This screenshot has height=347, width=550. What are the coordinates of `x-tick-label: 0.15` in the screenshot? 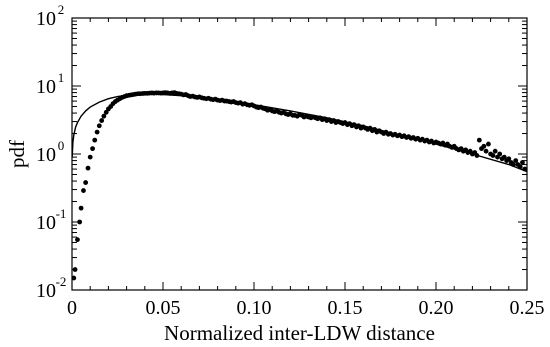 It's located at (345, 308).